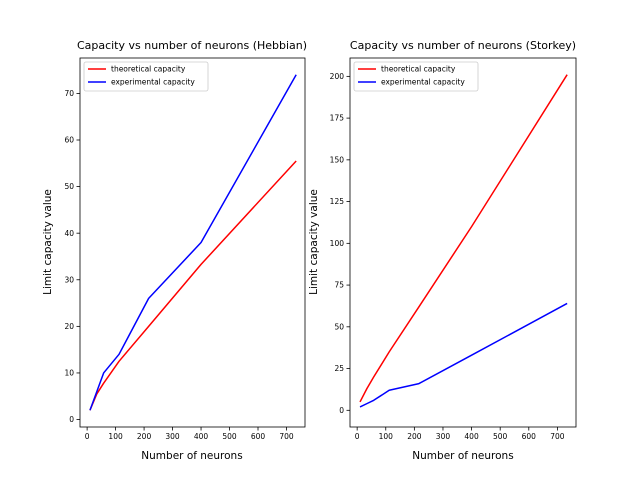 This screenshot has height=480, width=640. Describe the element at coordinates (69, 373) in the screenshot. I see `y-tick-label: 10` at that location.